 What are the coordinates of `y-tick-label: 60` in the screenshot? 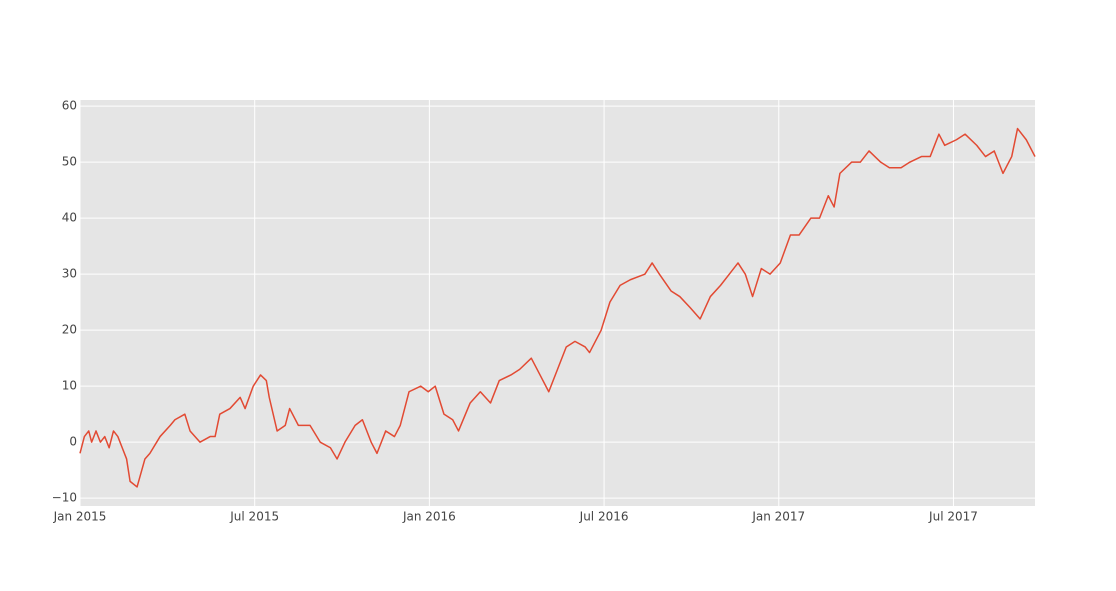 It's located at (69, 106).